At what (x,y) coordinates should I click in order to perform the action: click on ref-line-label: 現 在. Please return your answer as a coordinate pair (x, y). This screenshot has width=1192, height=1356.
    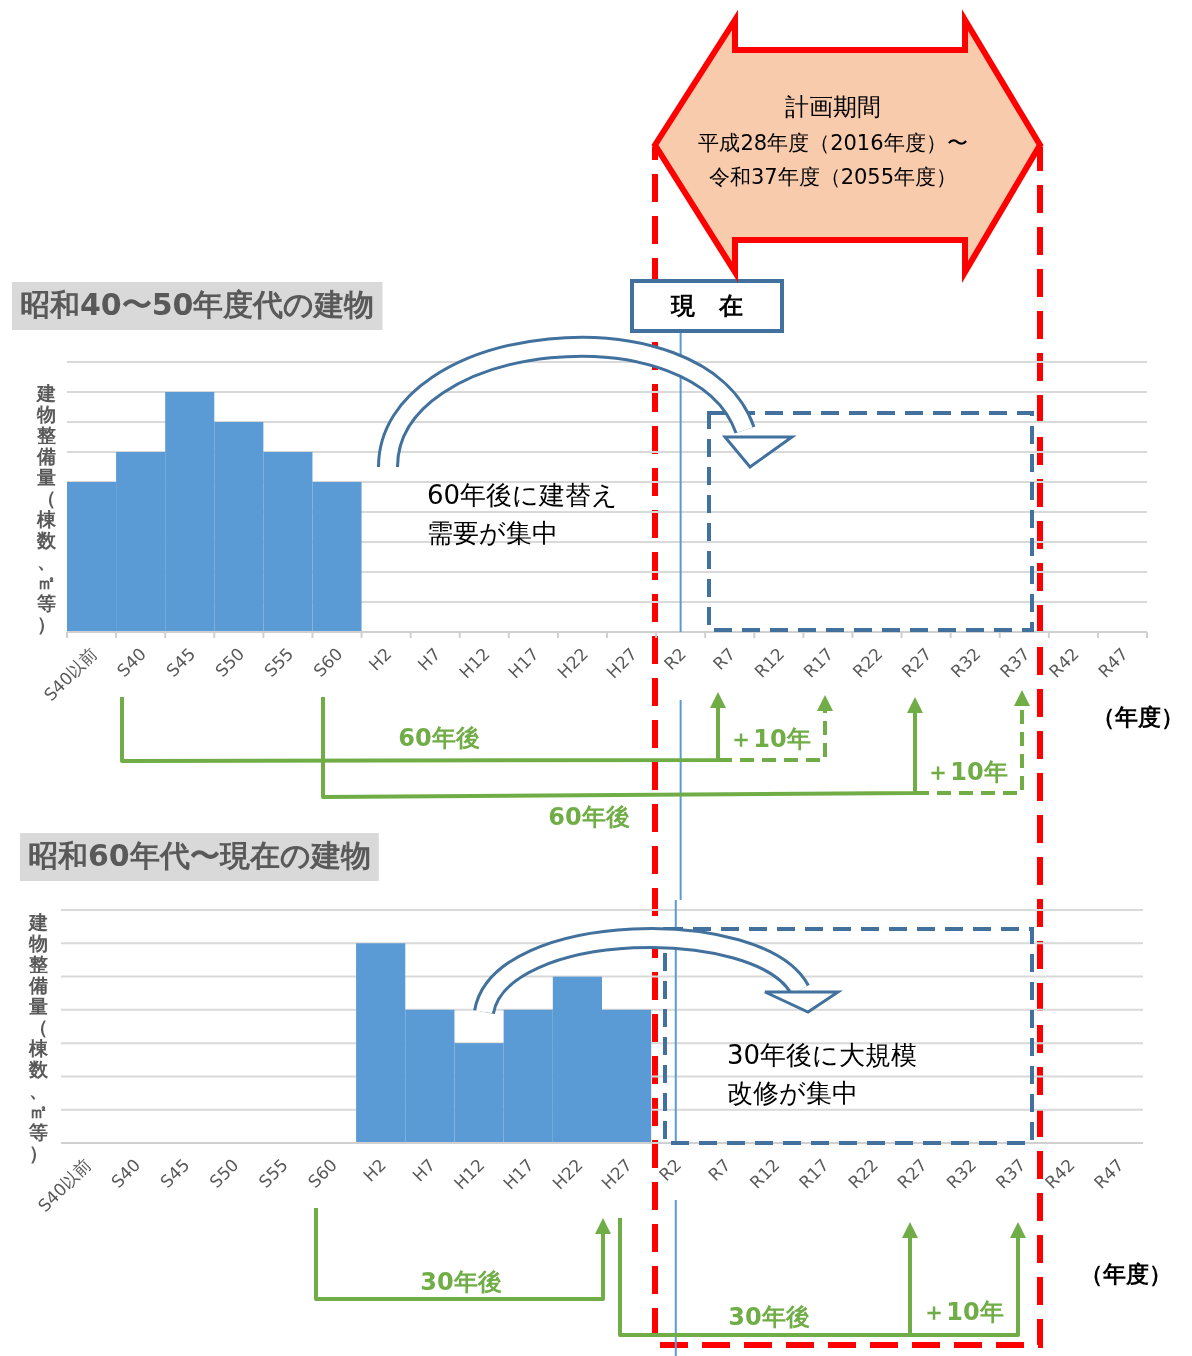
    Looking at the image, I should click on (706, 306).